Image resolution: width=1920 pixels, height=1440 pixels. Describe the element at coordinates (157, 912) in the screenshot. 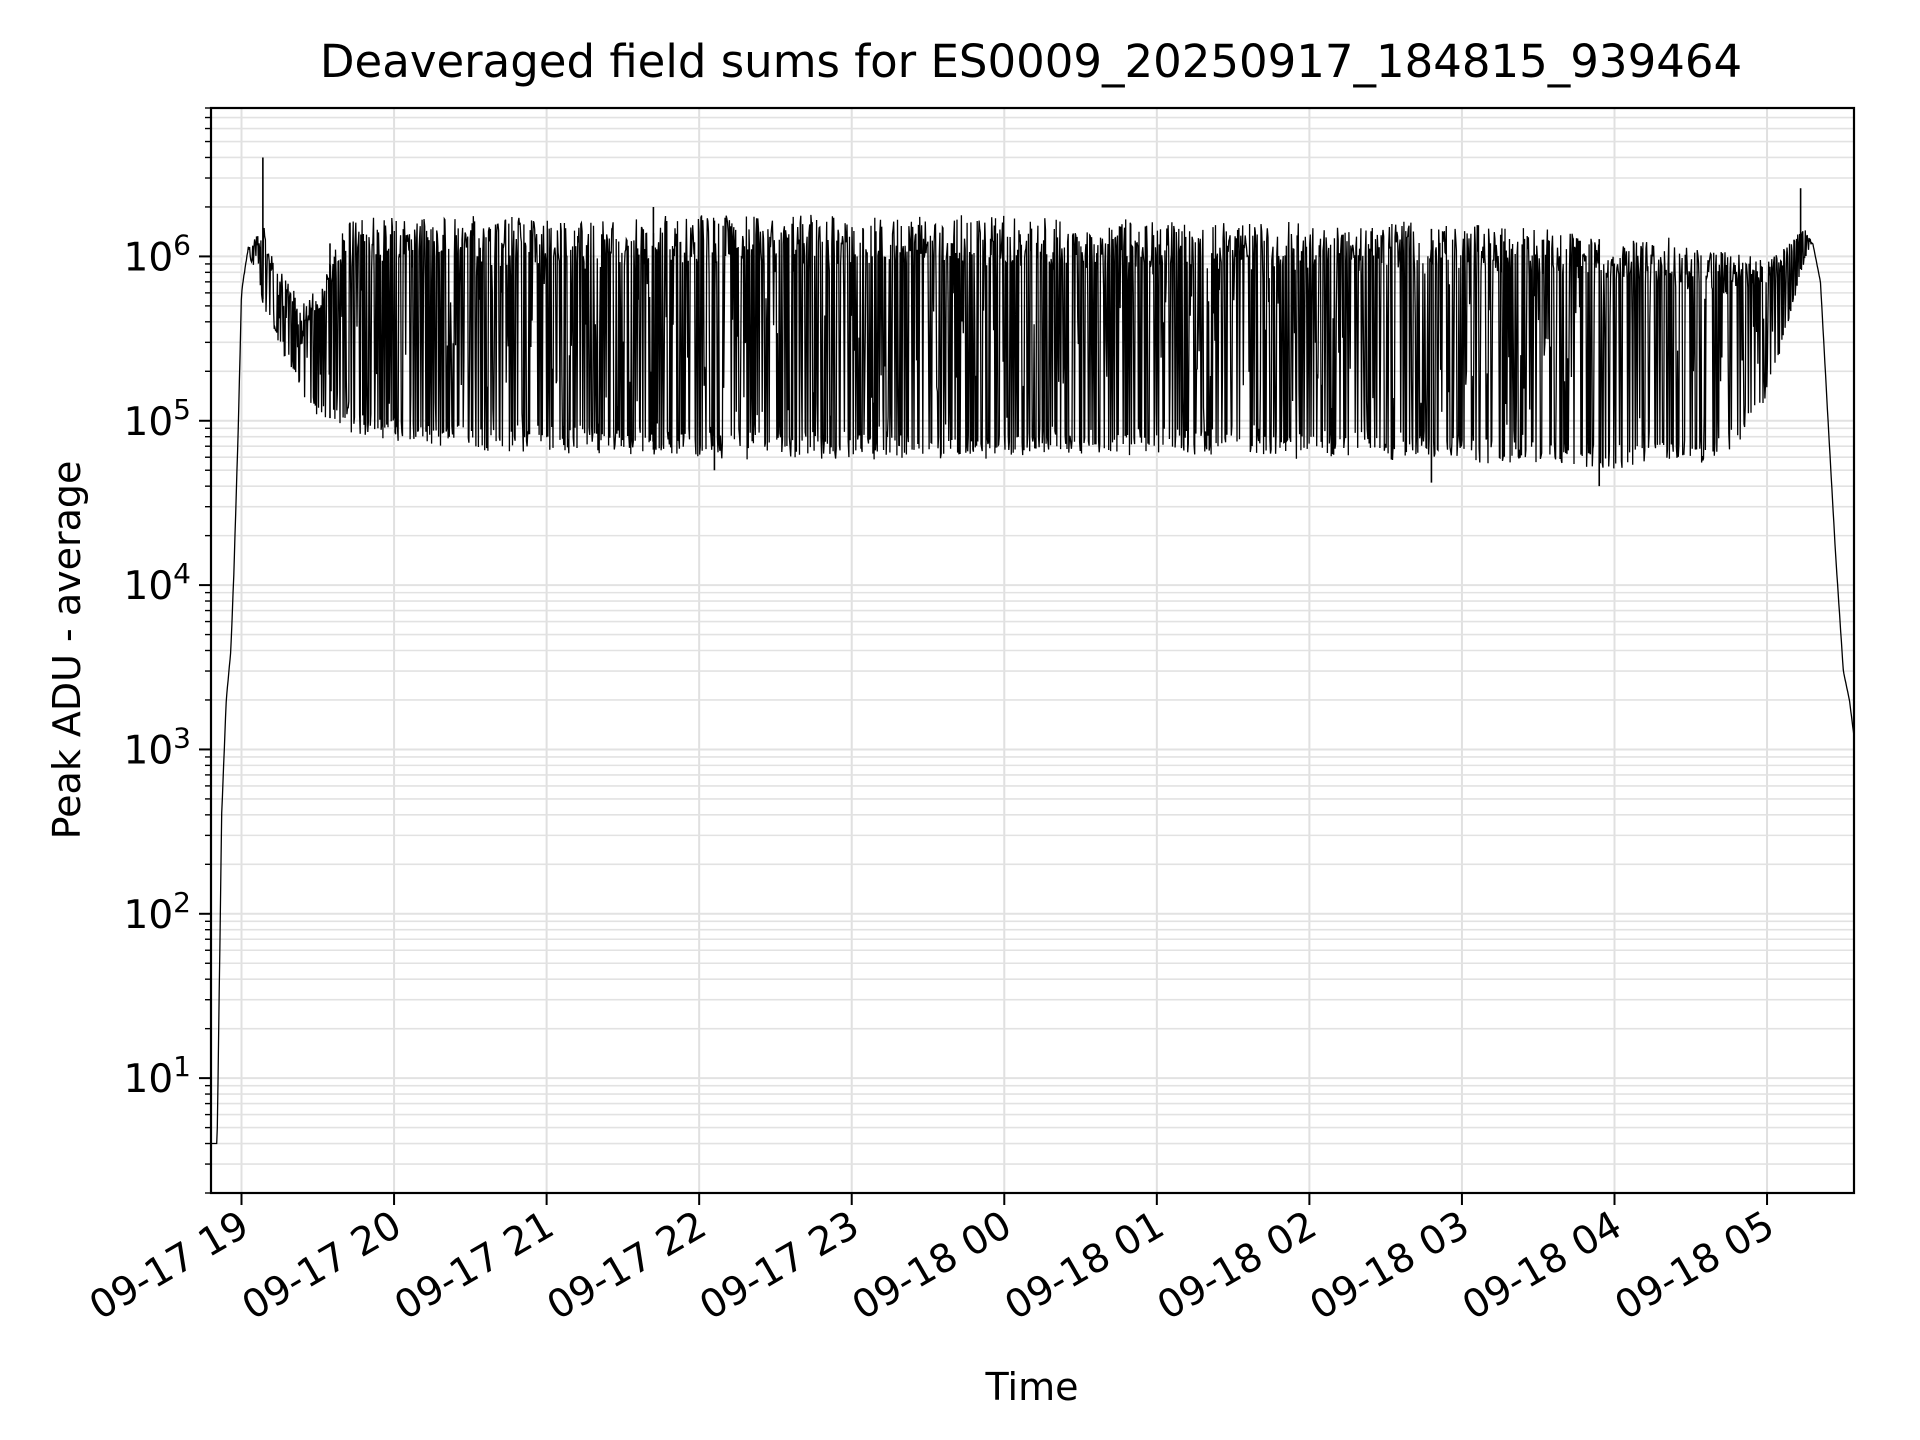

I see `y-tick-label: 10²` at that location.